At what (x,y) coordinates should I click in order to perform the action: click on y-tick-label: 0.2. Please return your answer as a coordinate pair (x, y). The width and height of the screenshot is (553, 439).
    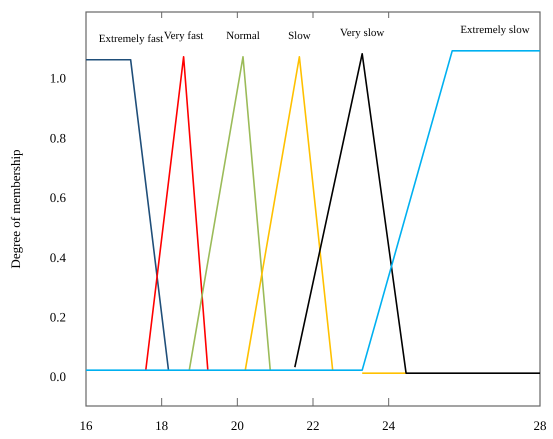
    Looking at the image, I should click on (58, 316).